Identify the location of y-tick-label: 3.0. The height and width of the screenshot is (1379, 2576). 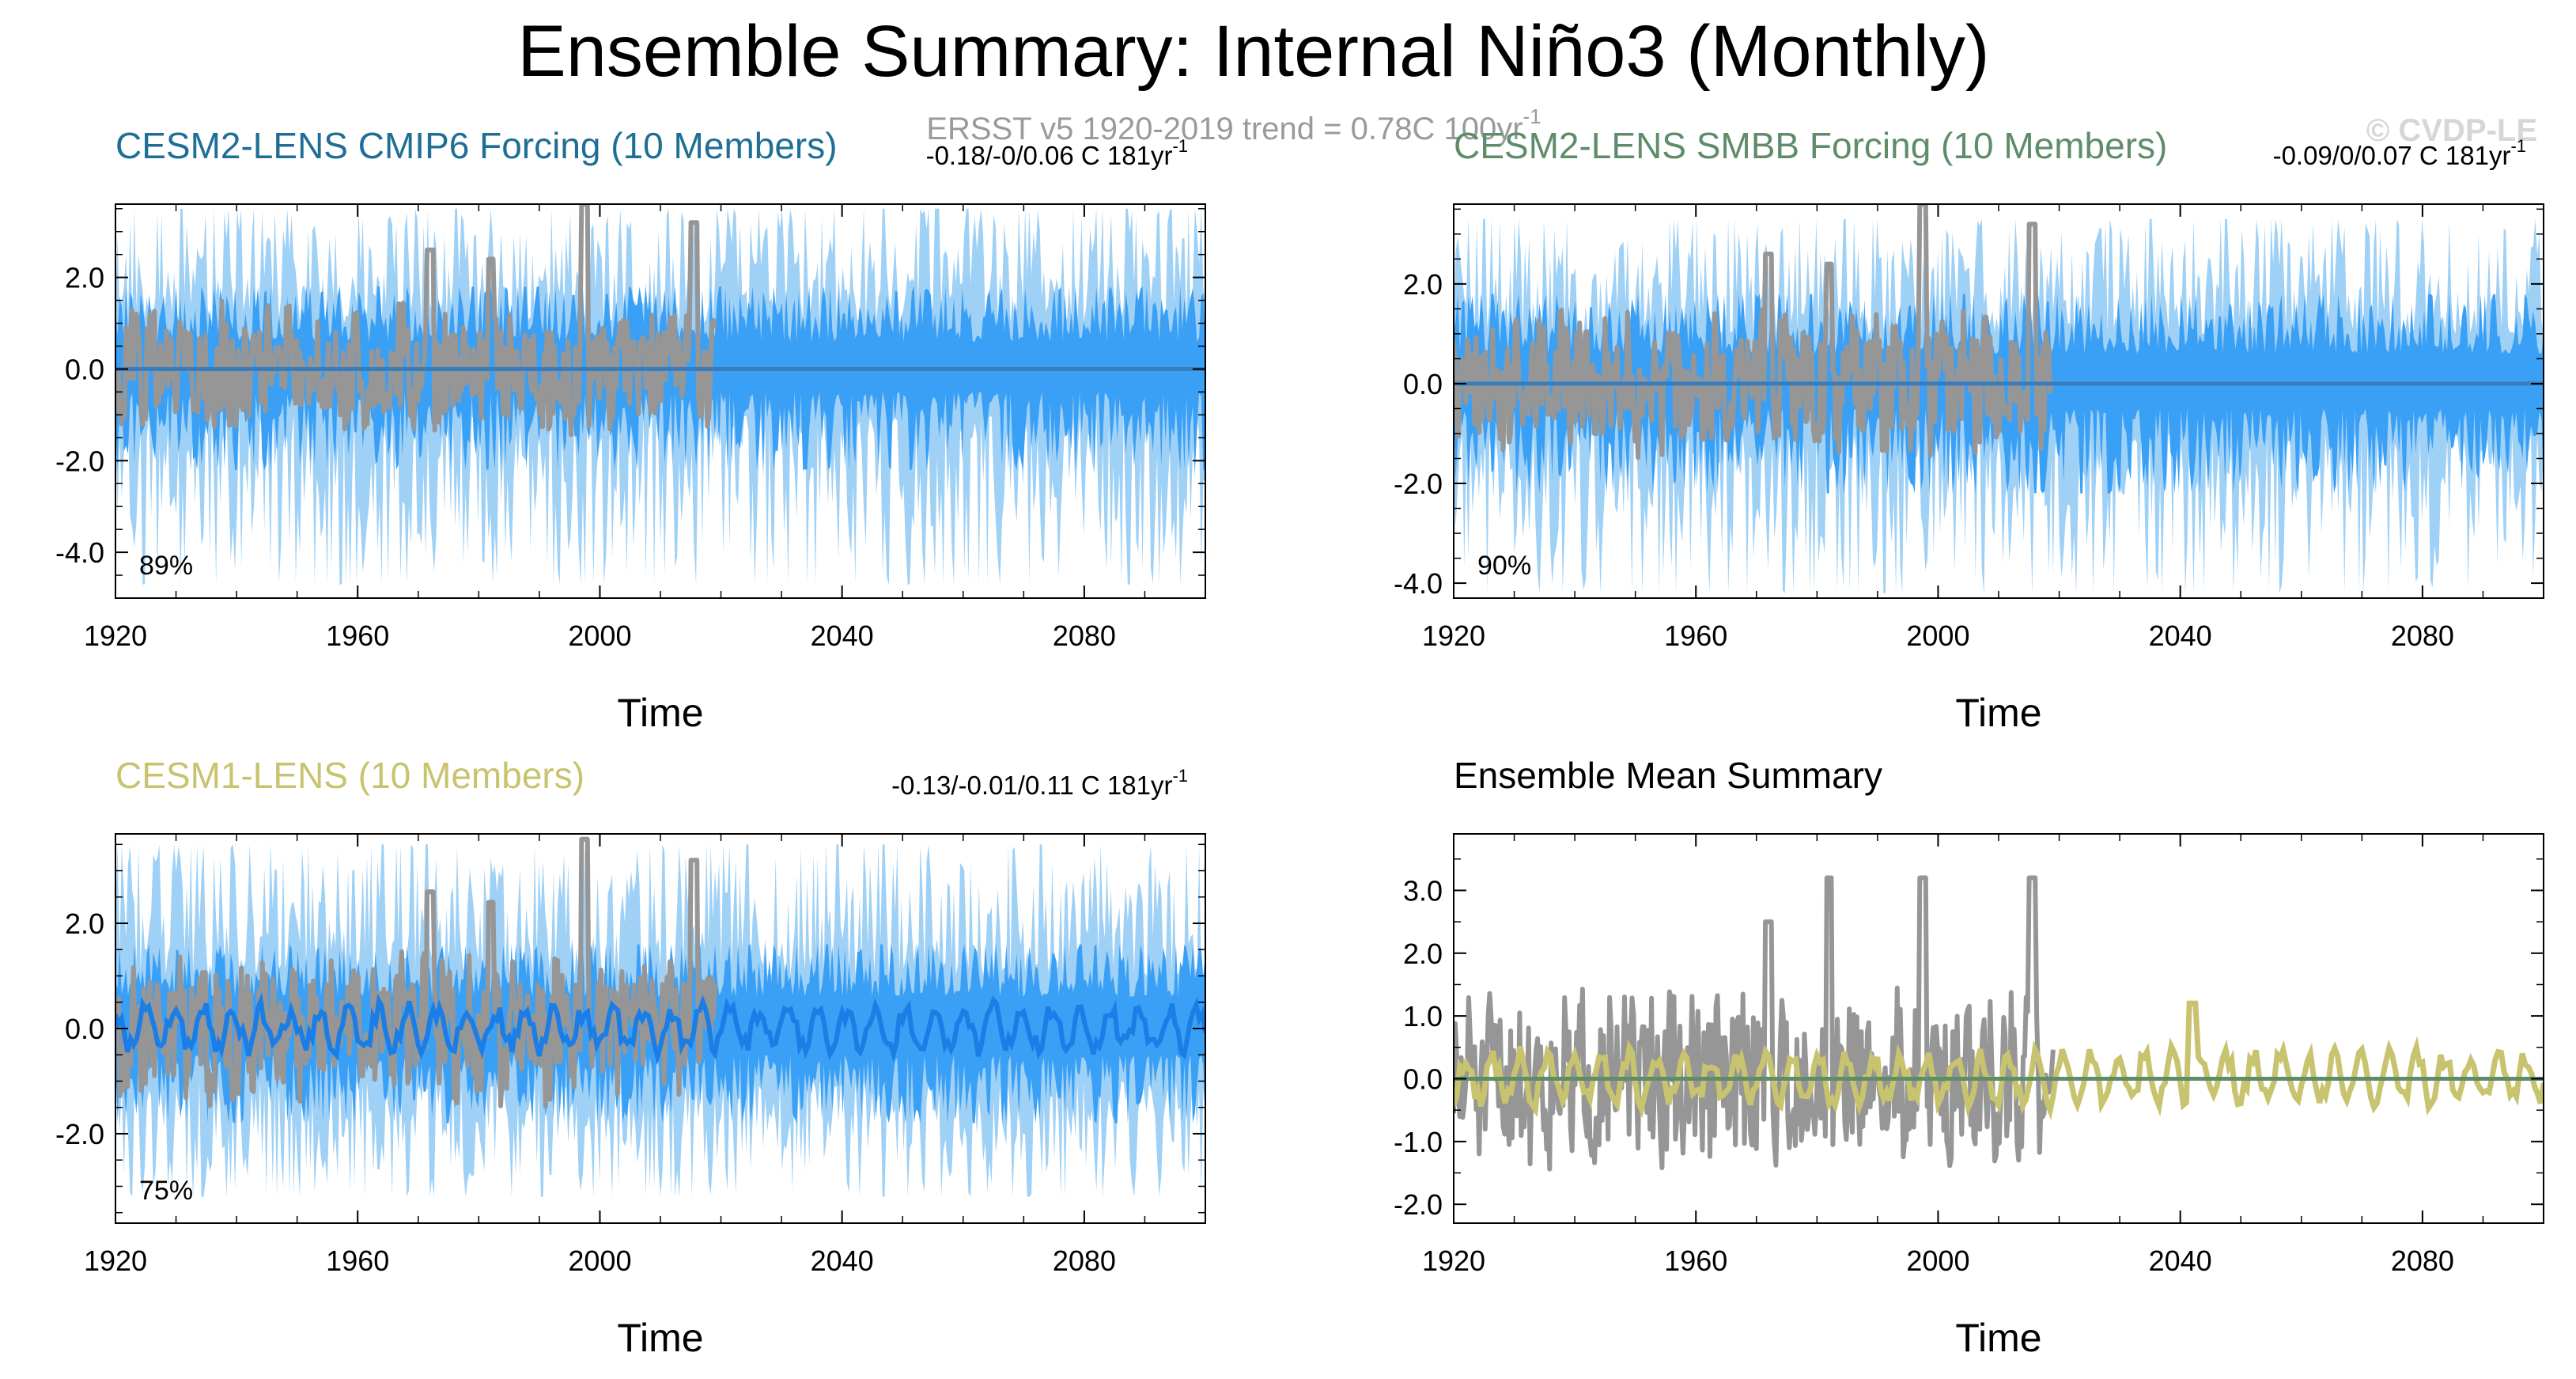
(1423, 890).